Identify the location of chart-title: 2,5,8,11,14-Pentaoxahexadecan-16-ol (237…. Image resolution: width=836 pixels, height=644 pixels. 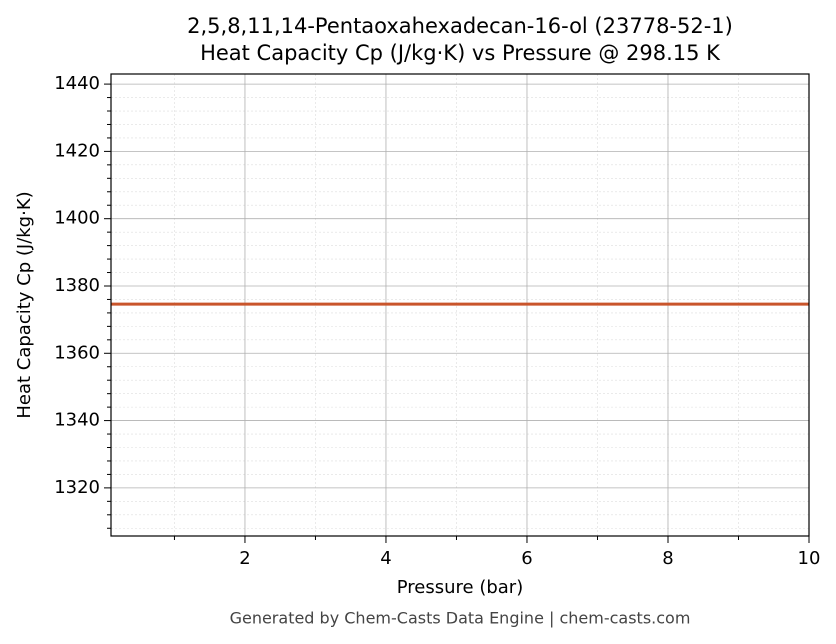
(460, 26).